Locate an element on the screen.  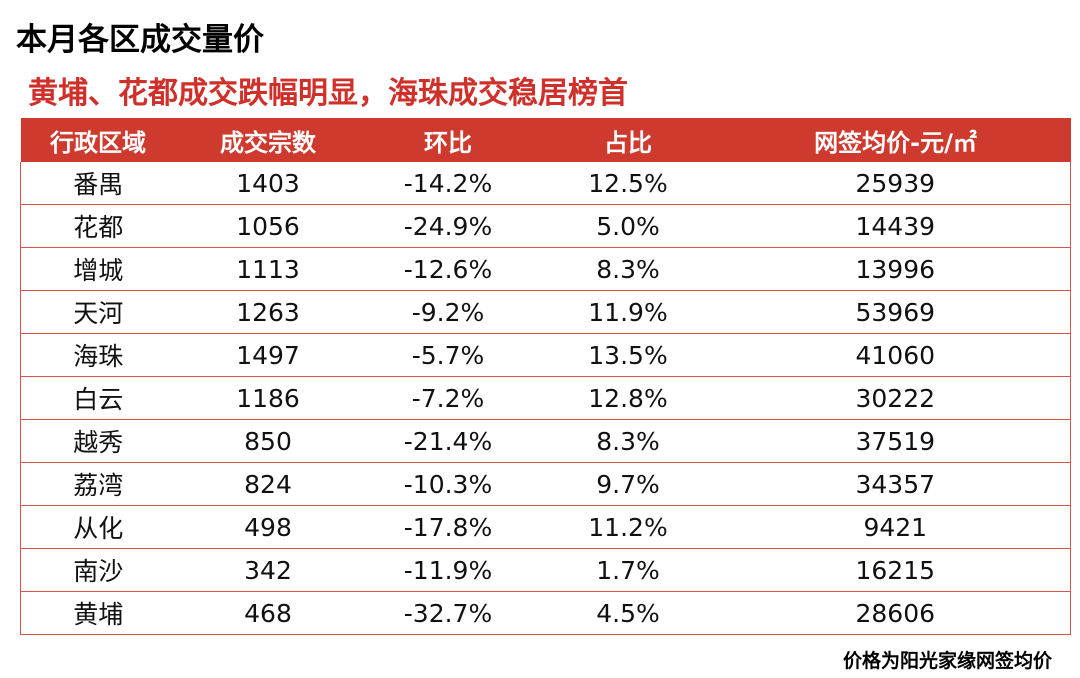
table-row: 增城 1113 -12.6% 8.3% 13996 is located at coordinates (545, 269).